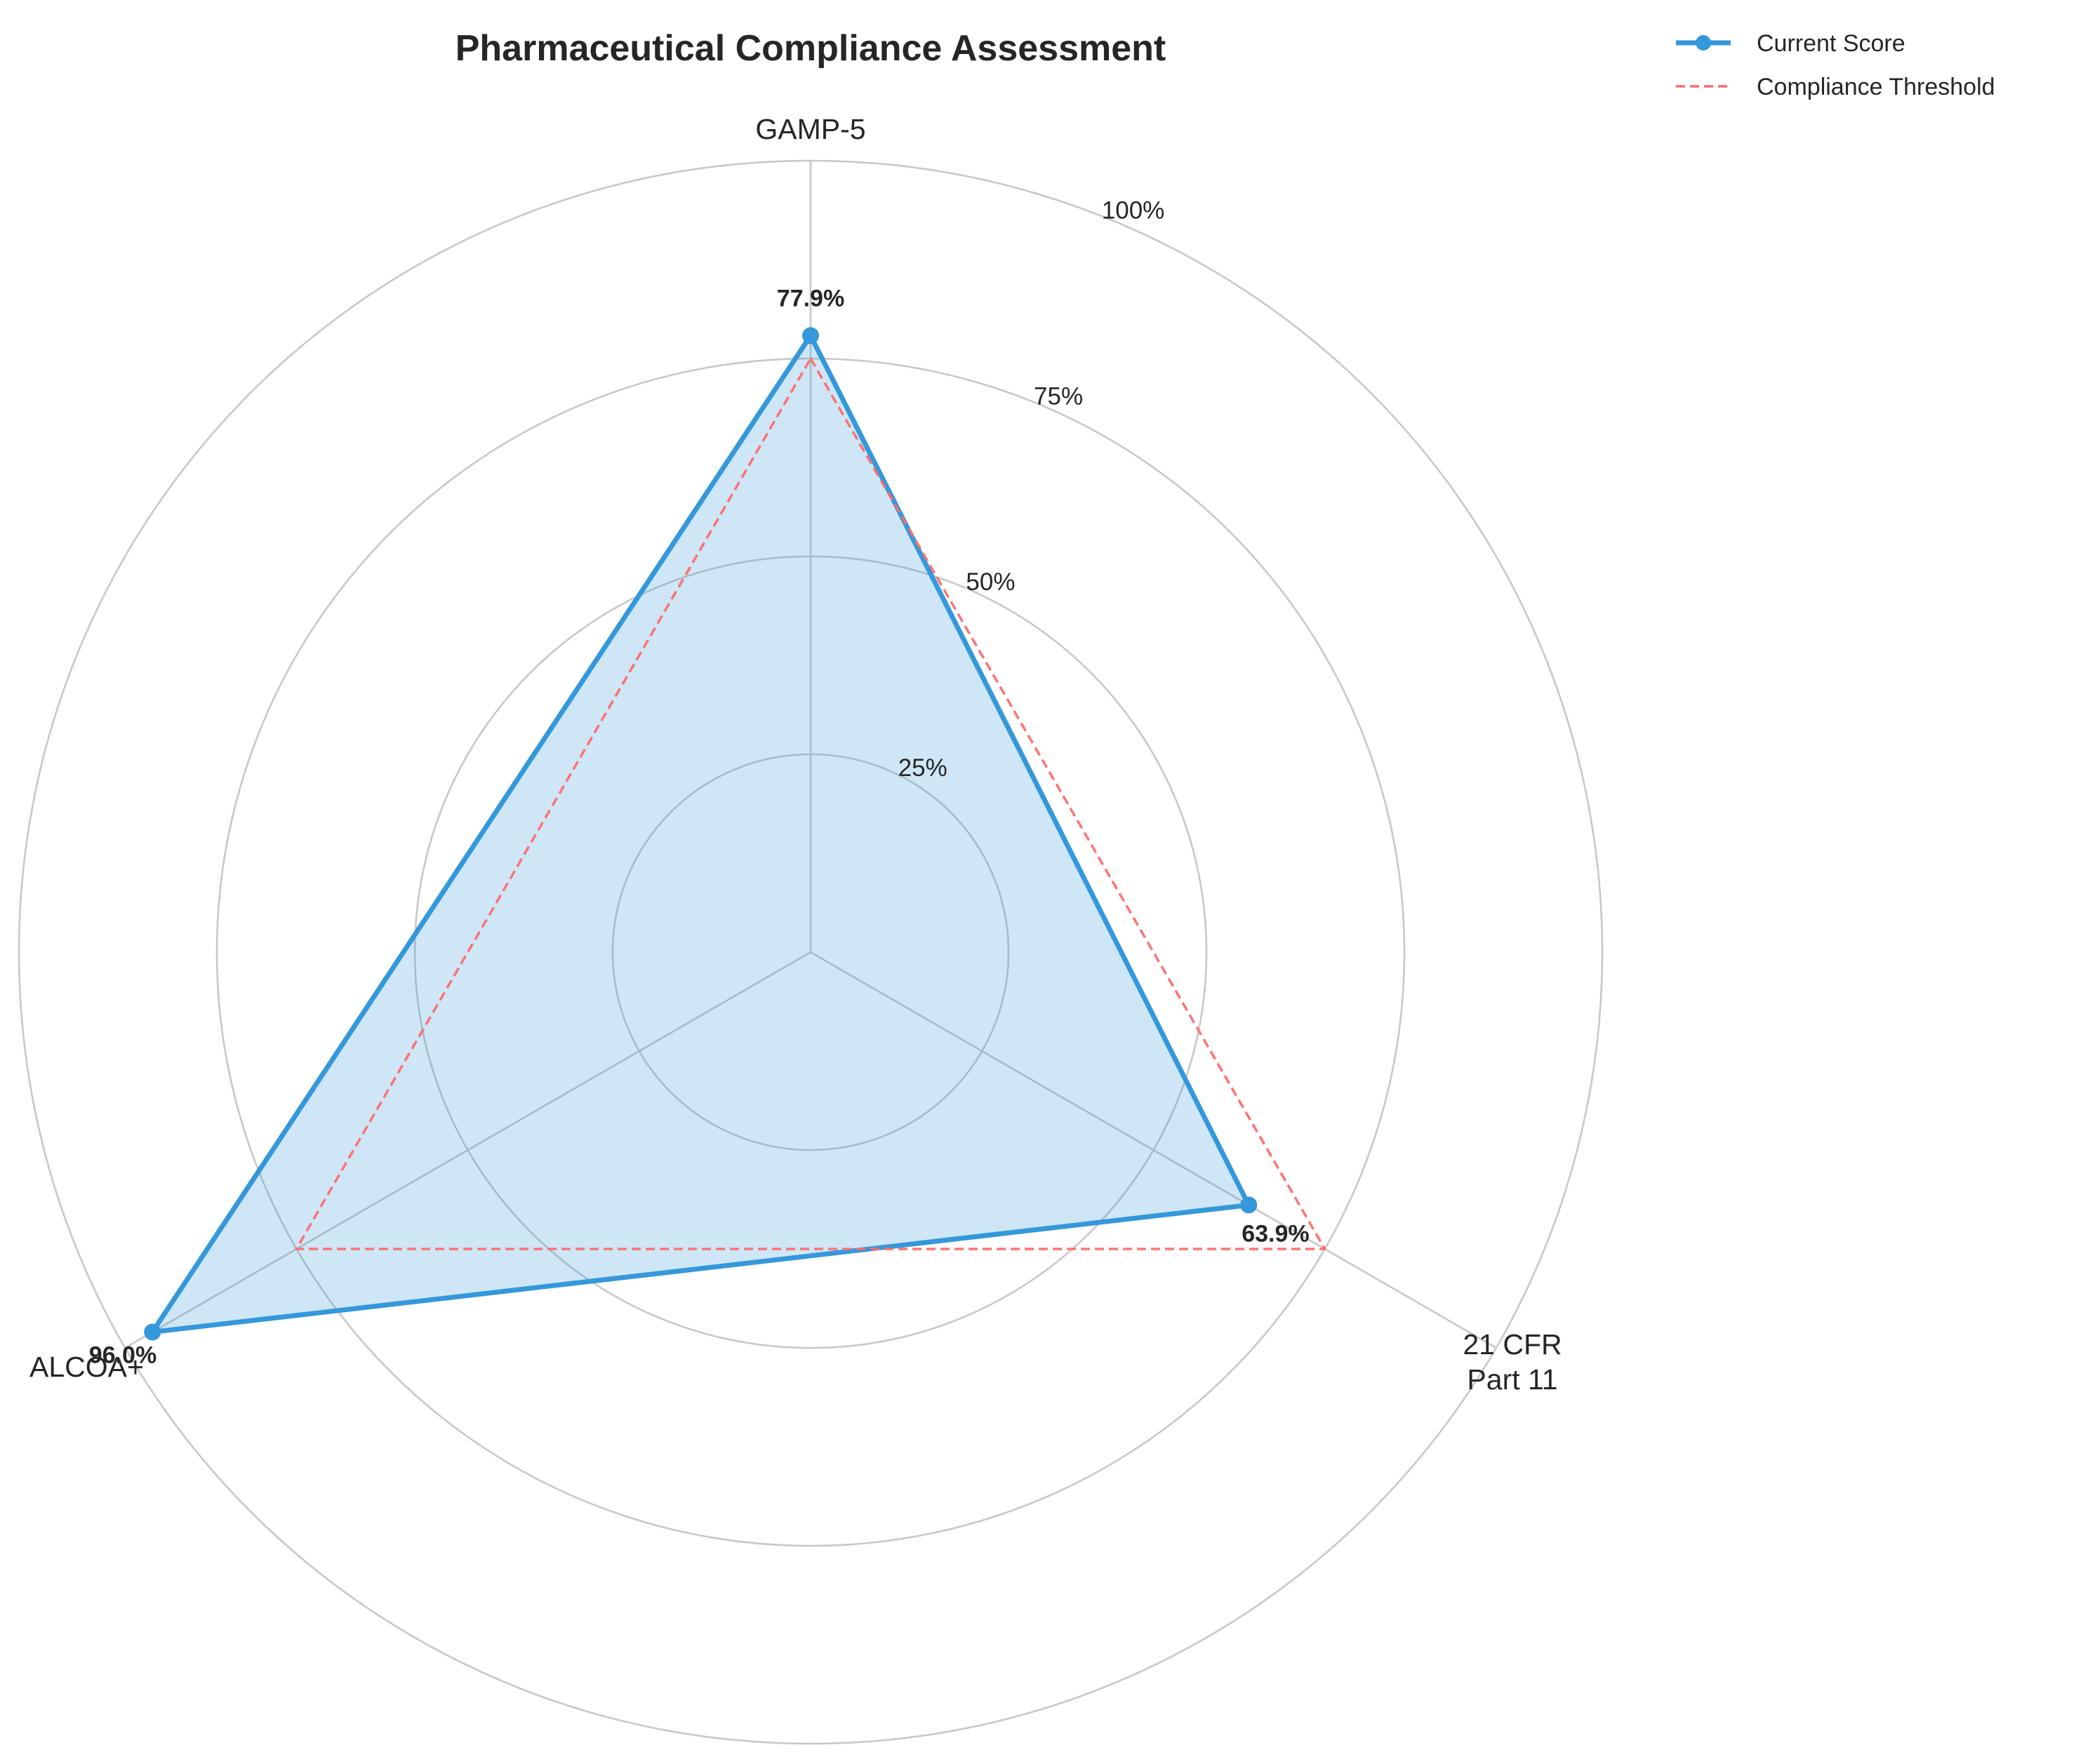 The height and width of the screenshot is (1764, 2076). I want to click on legend-label-current-score: Current Score, so click(1831, 43).